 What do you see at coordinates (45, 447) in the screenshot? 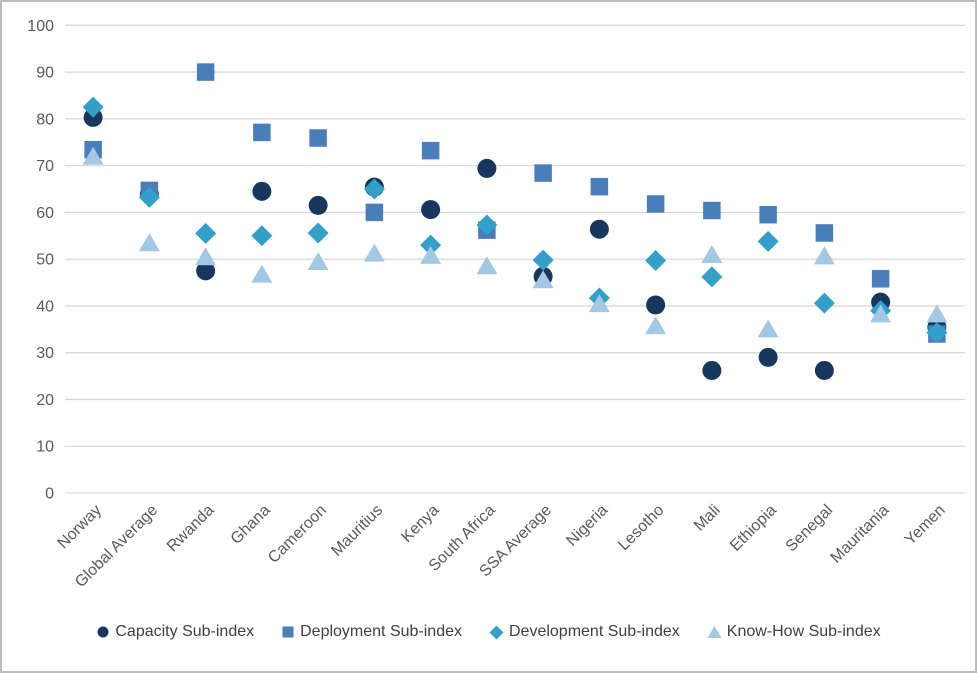
I see `y-axis-tick-label: 10` at bounding box center [45, 447].